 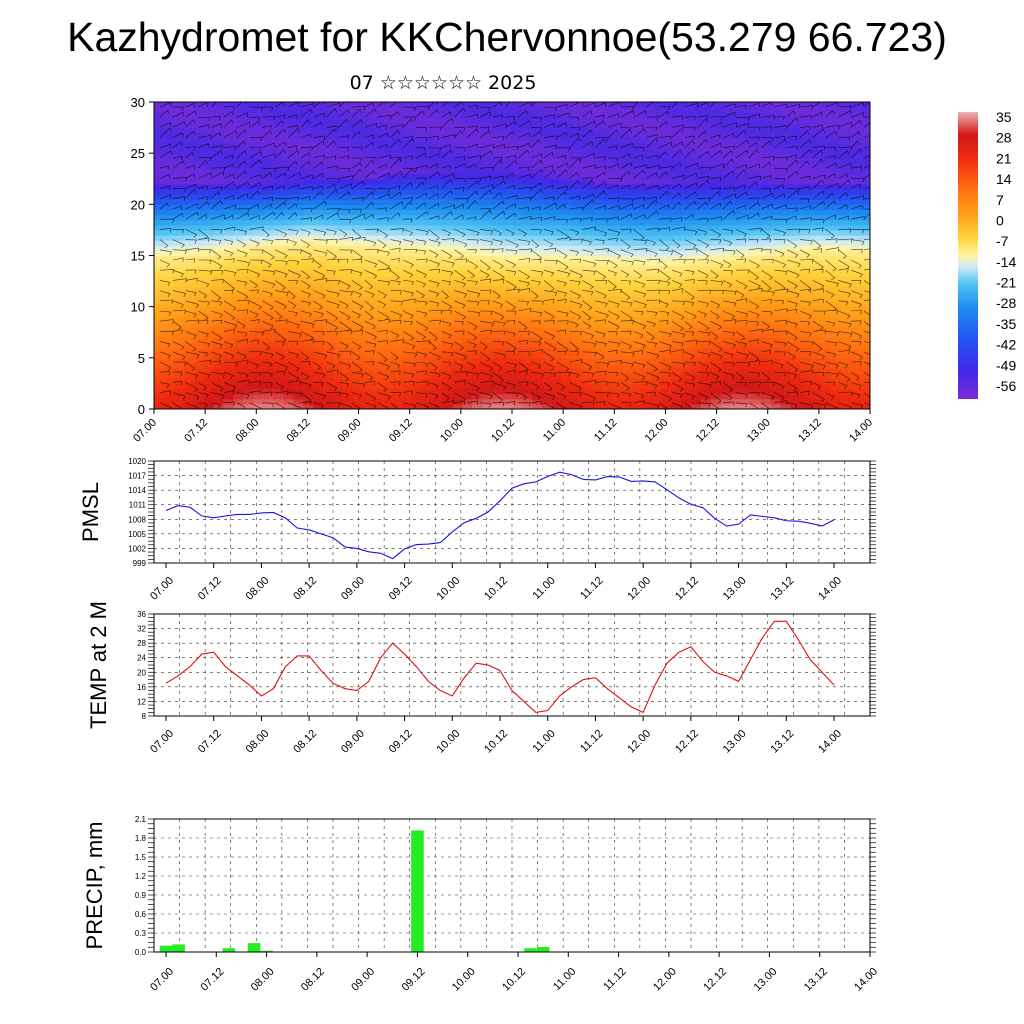 What do you see at coordinates (500, 515) in the screenshot?
I see `pmsl-series-line` at bounding box center [500, 515].